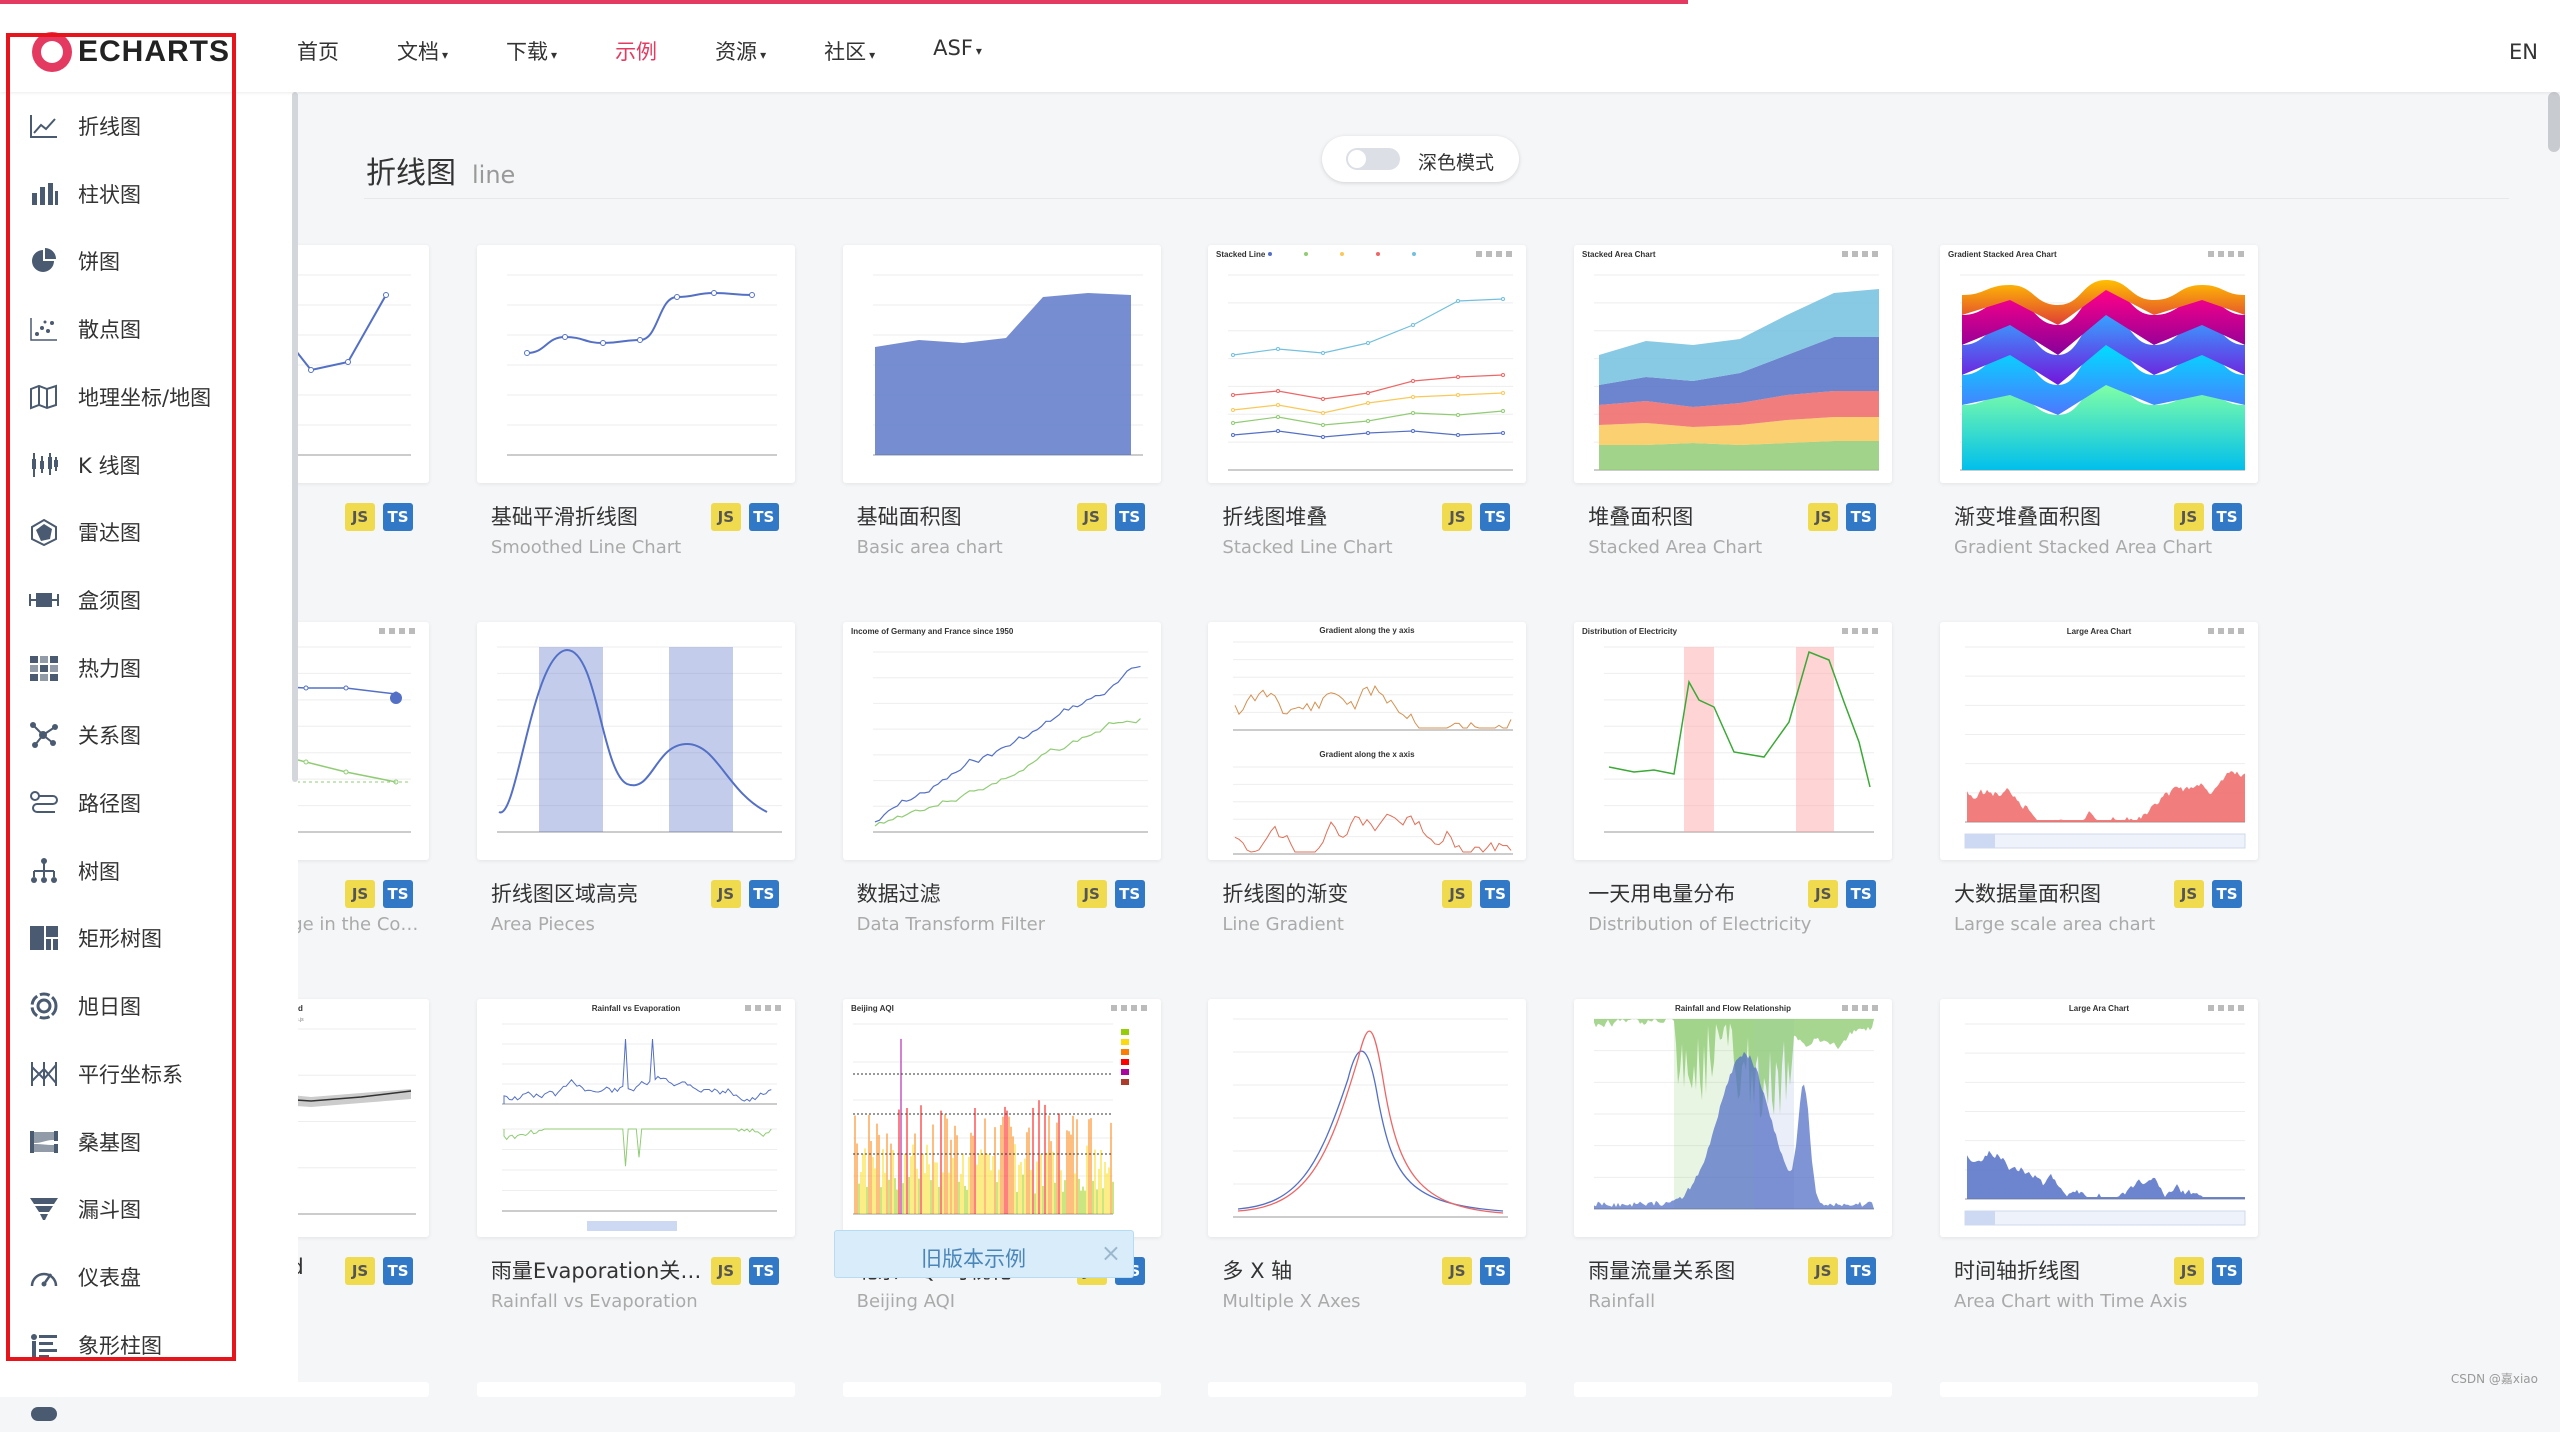 The image size is (2560, 1432). Describe the element at coordinates (2554, 122) in the screenshot. I see `page-scrollbar` at that location.